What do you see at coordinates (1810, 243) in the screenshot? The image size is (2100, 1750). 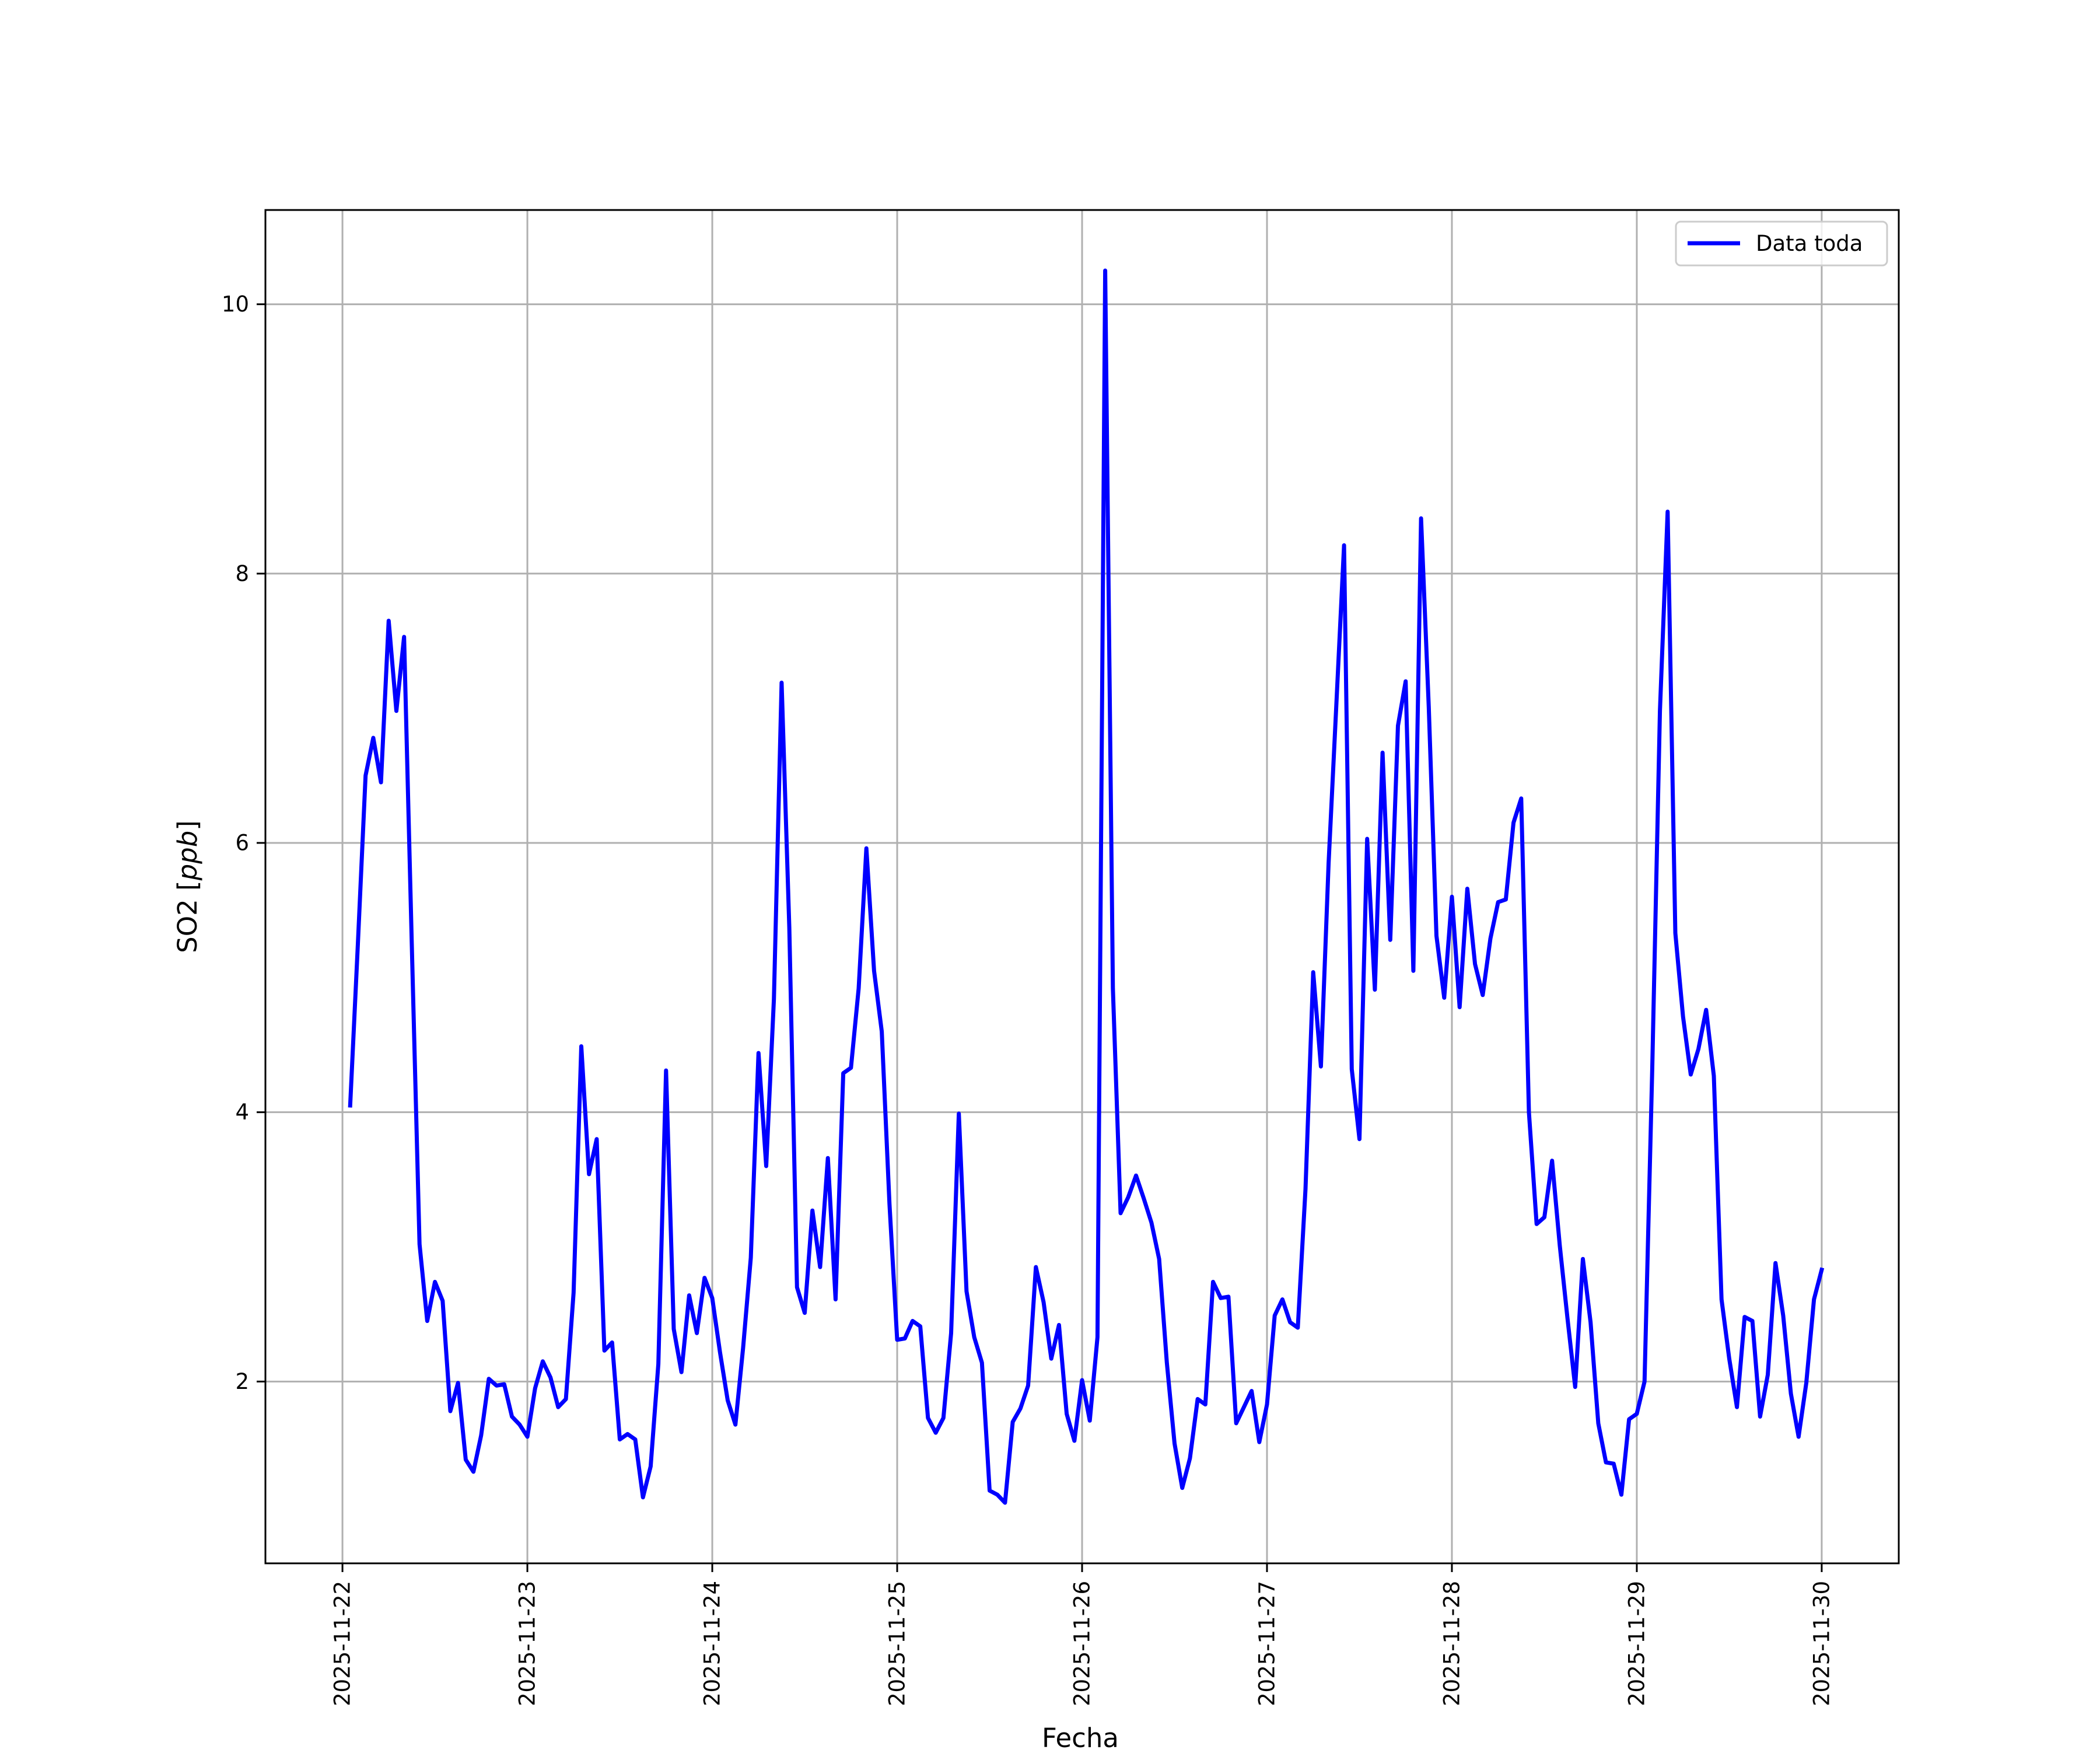 I see `legend-label-data-toda: Data toda` at bounding box center [1810, 243].